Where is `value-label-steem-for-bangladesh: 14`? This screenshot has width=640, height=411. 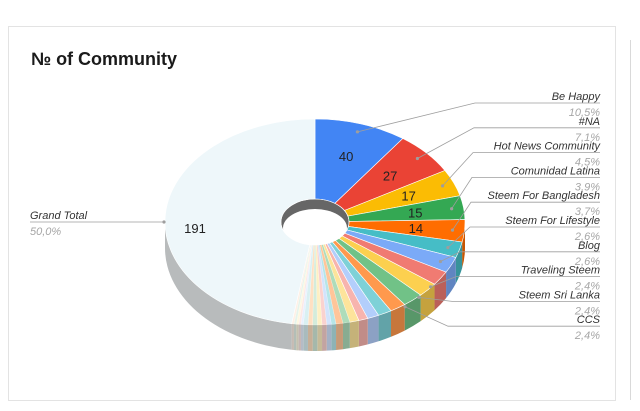
value-label-steem-for-bangladesh: 14 is located at coordinates (416, 228).